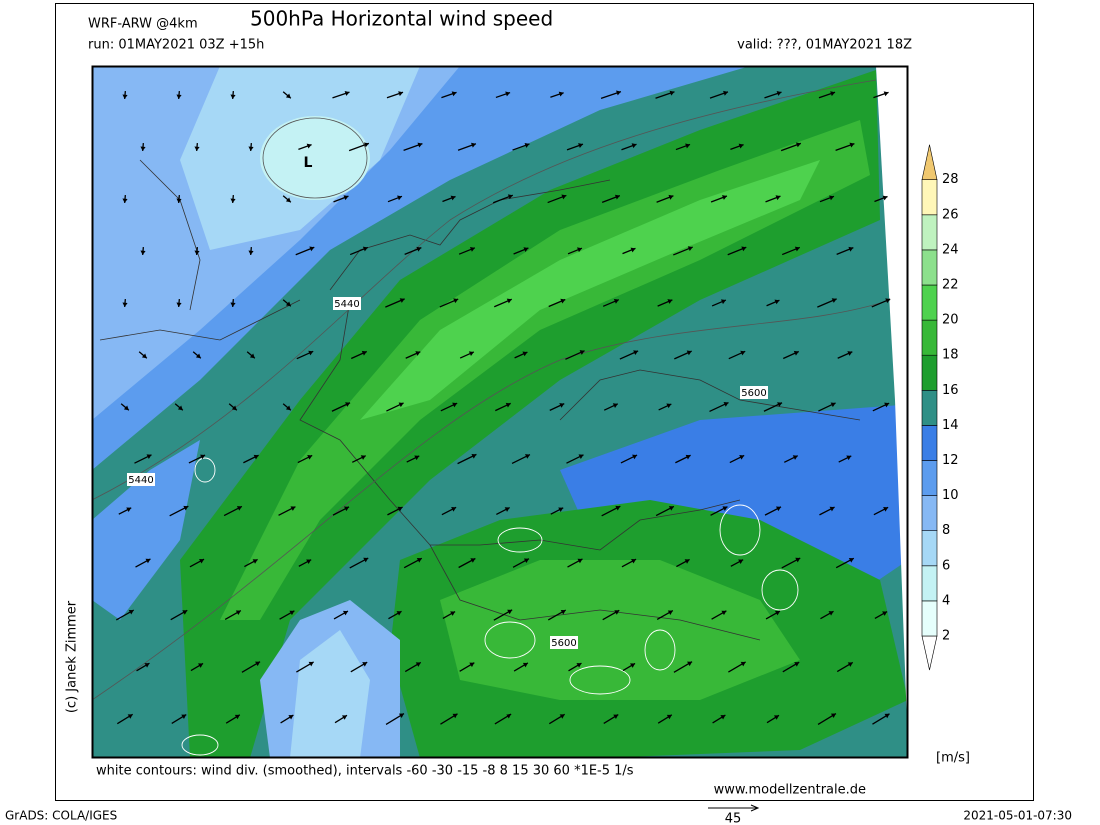 This screenshot has height=825, width=1100. What do you see at coordinates (892, 408) in the screenshot?
I see `outside` at bounding box center [892, 408].